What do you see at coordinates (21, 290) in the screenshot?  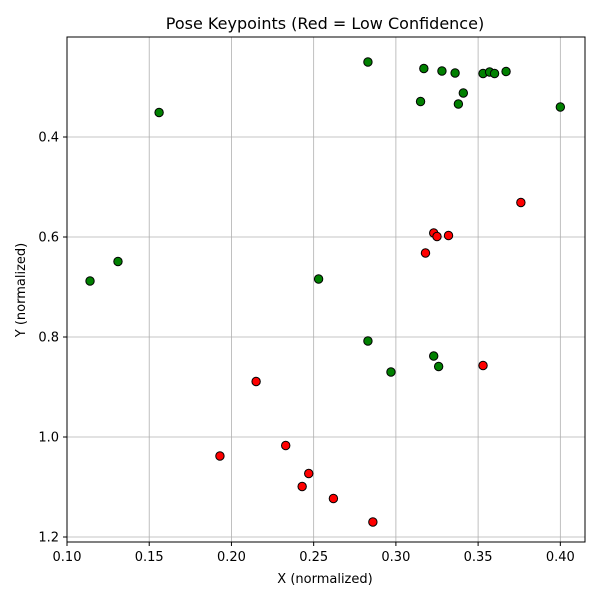 I see `y-axis-title: Y (normalized)` at bounding box center [21, 290].